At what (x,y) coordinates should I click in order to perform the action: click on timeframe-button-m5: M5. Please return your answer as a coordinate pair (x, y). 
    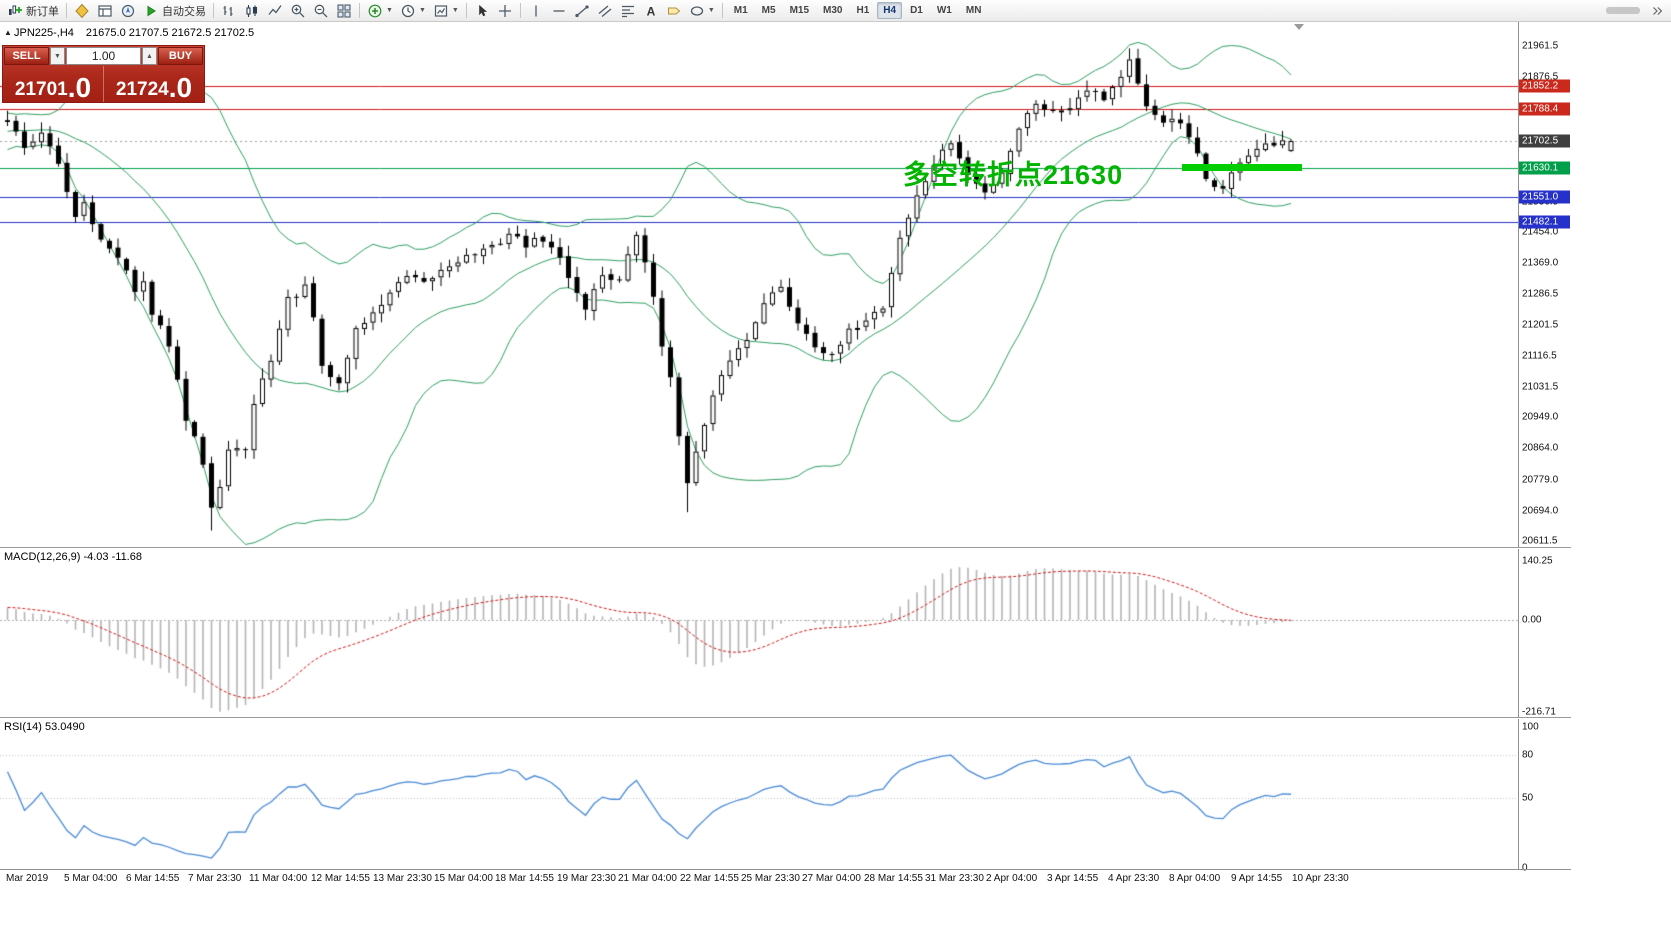
    Looking at the image, I should click on (768, 10).